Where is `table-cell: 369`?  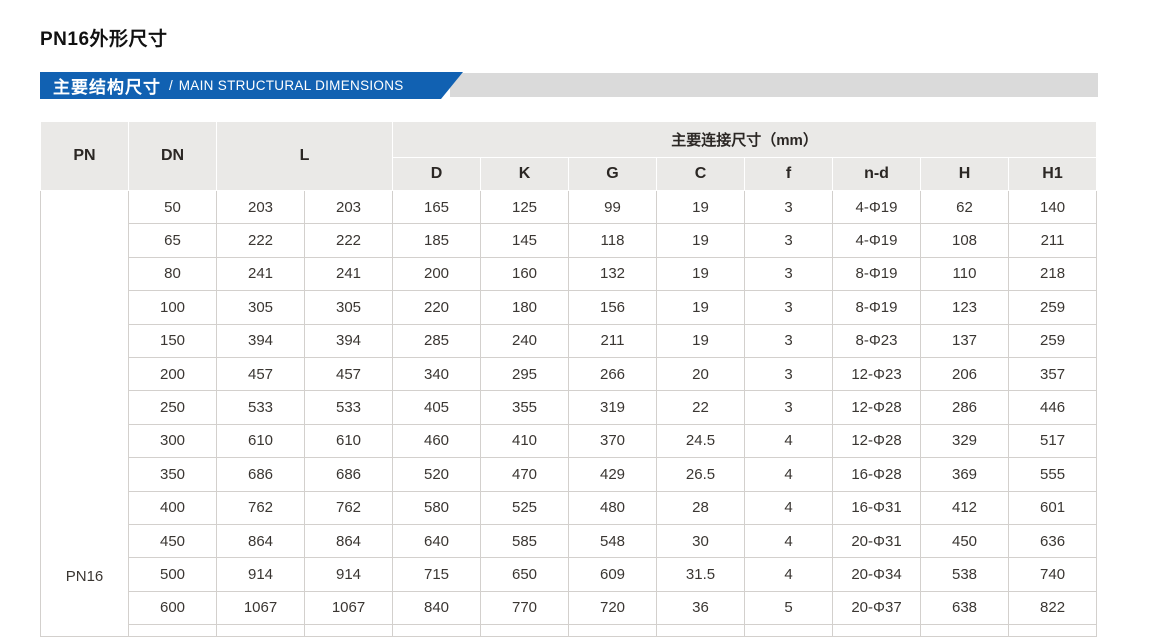
table-cell: 369 is located at coordinates (964, 474).